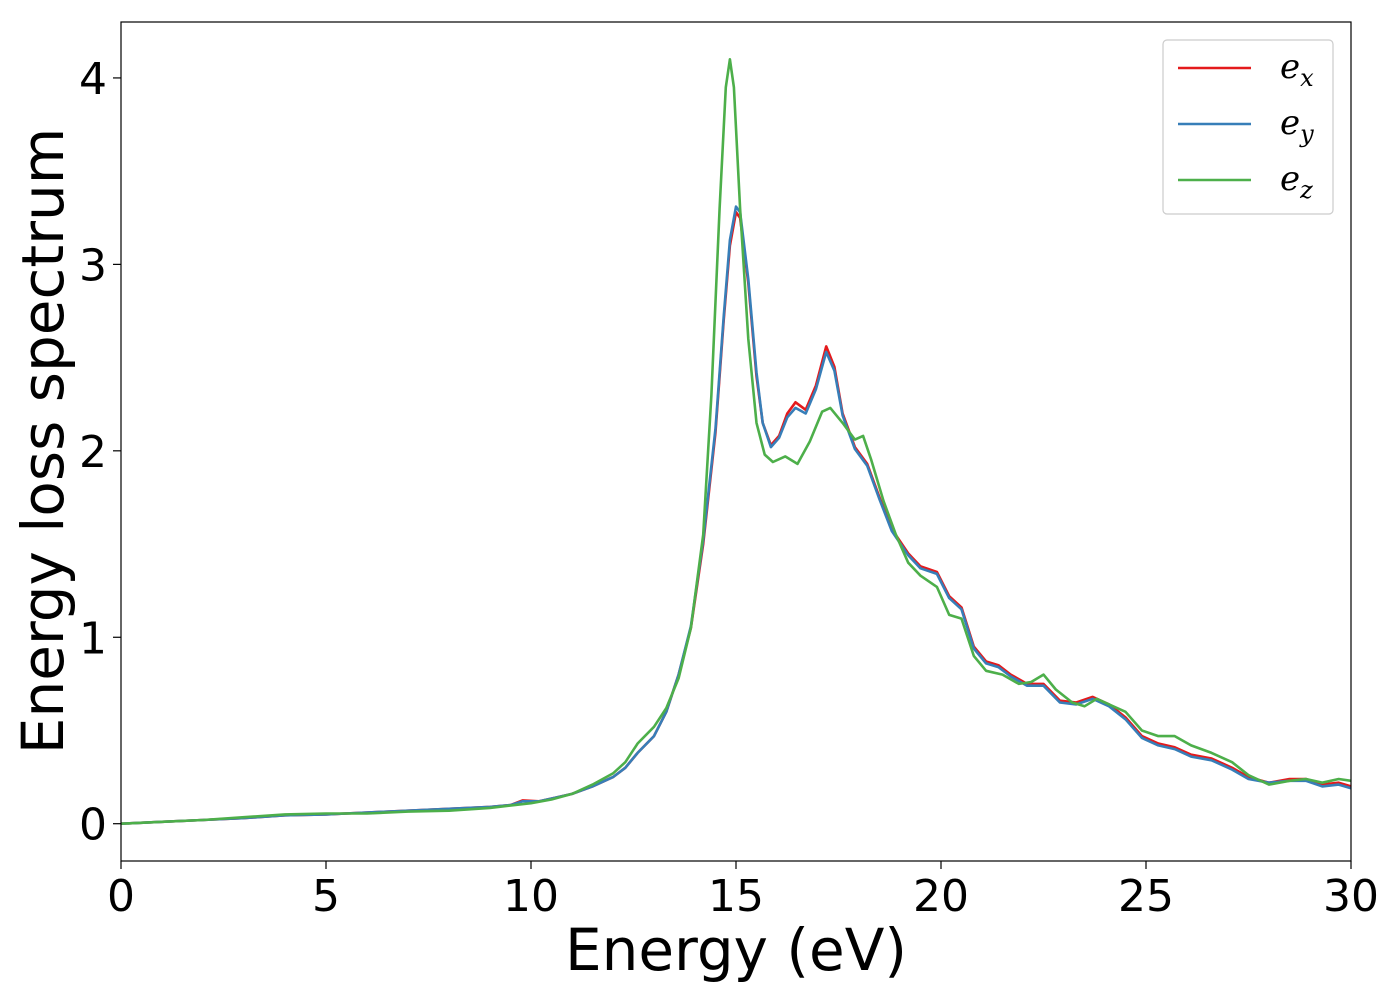 This screenshot has height=1000, width=1400. What do you see at coordinates (93, 265) in the screenshot?
I see `y-tick-label: 3` at bounding box center [93, 265].